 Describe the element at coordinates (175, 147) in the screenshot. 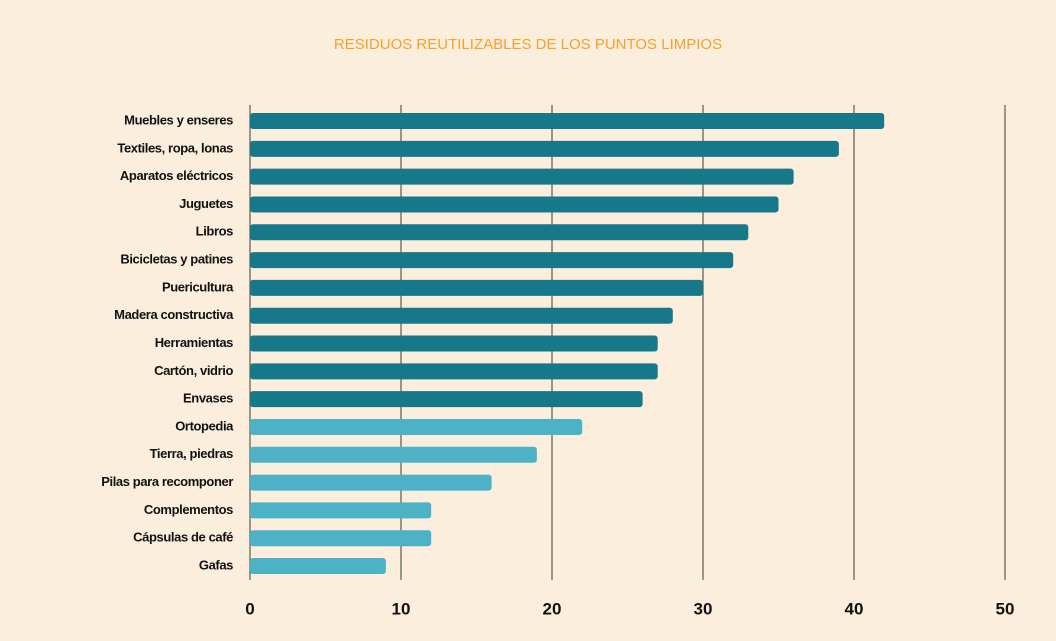

I see `y-tick-label: Textiles, ropa, lonas` at that location.